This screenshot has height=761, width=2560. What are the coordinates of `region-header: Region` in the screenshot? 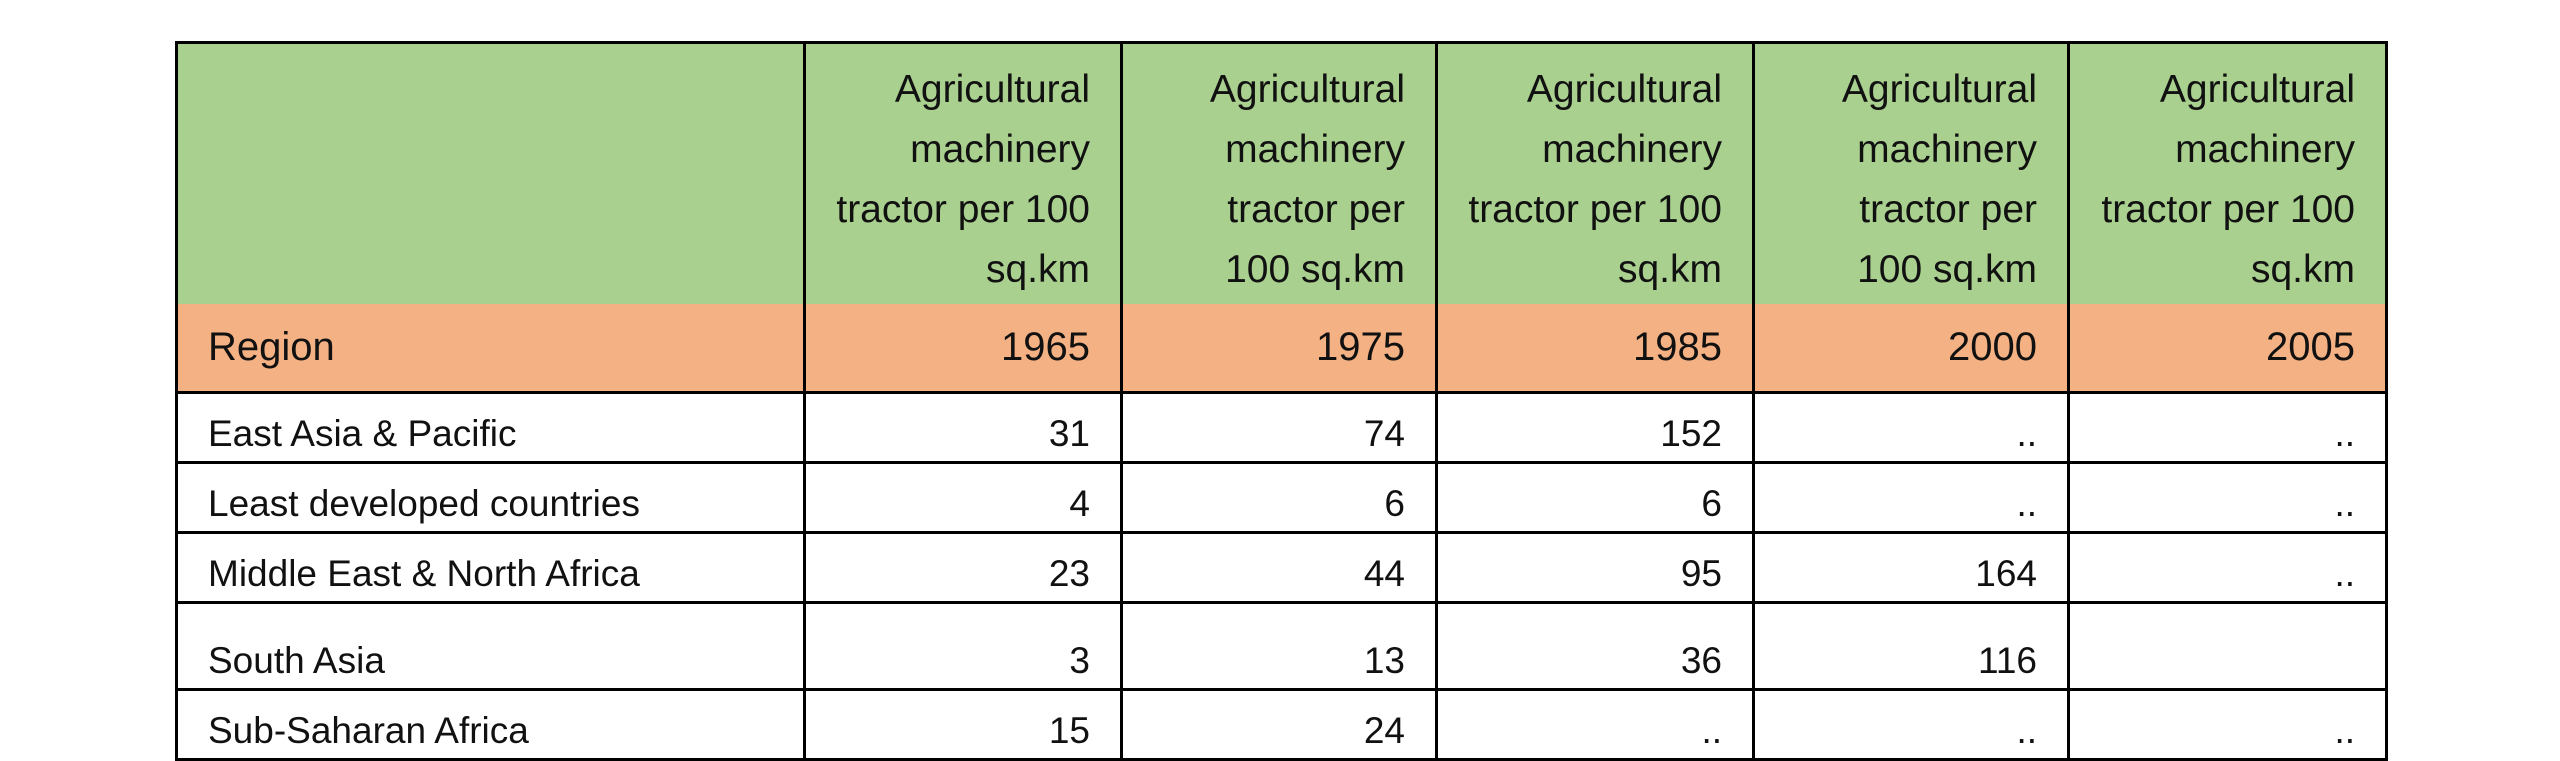 It's located at (490, 349).